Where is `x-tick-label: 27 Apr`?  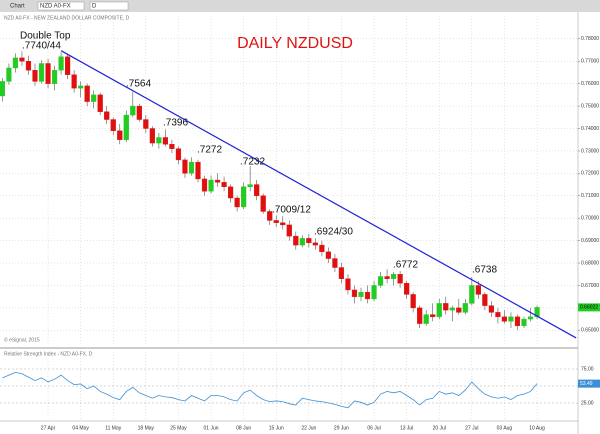 x-tick-label: 27 Apr is located at coordinates (48, 428).